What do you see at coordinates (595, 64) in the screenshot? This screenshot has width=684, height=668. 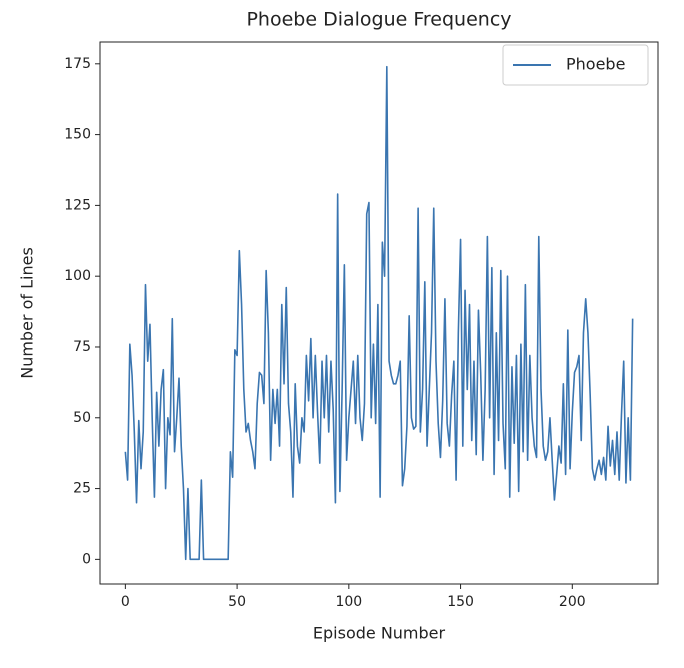 I see `legend-label: Phoebe` at bounding box center [595, 64].